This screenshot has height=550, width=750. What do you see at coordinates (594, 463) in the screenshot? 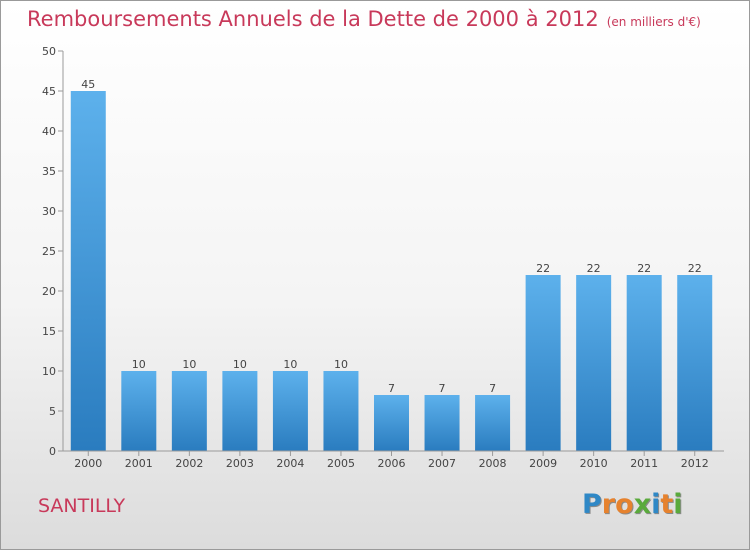
I see `x-tick-label: 2010` at bounding box center [594, 463].